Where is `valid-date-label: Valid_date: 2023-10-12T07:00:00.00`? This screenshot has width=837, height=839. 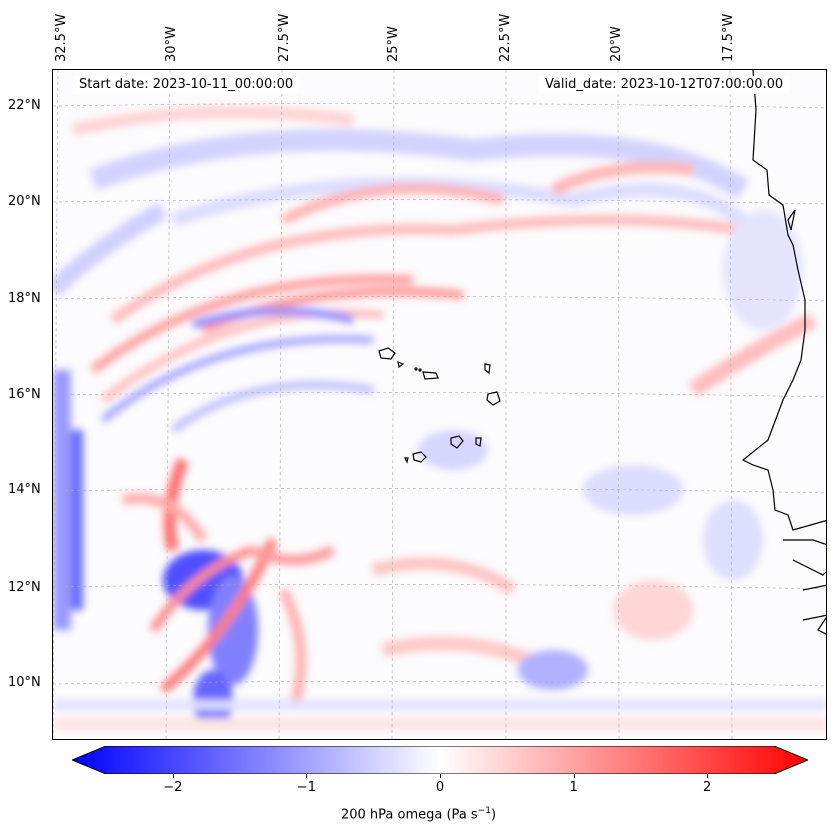
valid-date-label: Valid_date: 2023-10-12T07:00:00.00 is located at coordinates (664, 85).